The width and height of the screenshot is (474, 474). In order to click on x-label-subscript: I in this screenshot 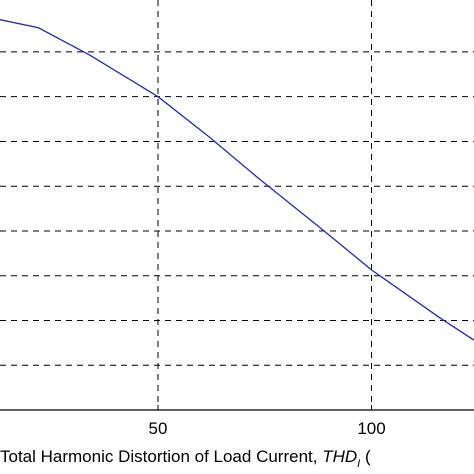, I will do `click(358, 464)`.